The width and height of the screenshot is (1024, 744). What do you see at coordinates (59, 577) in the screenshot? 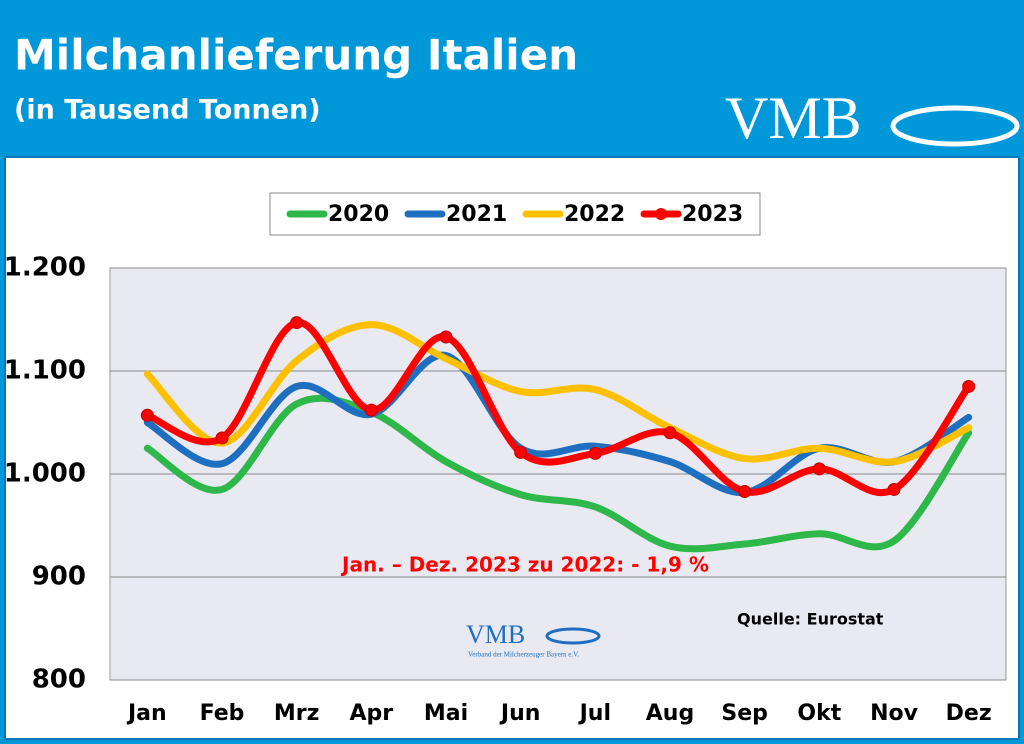
I see `y-tick-label: 900` at bounding box center [59, 577].